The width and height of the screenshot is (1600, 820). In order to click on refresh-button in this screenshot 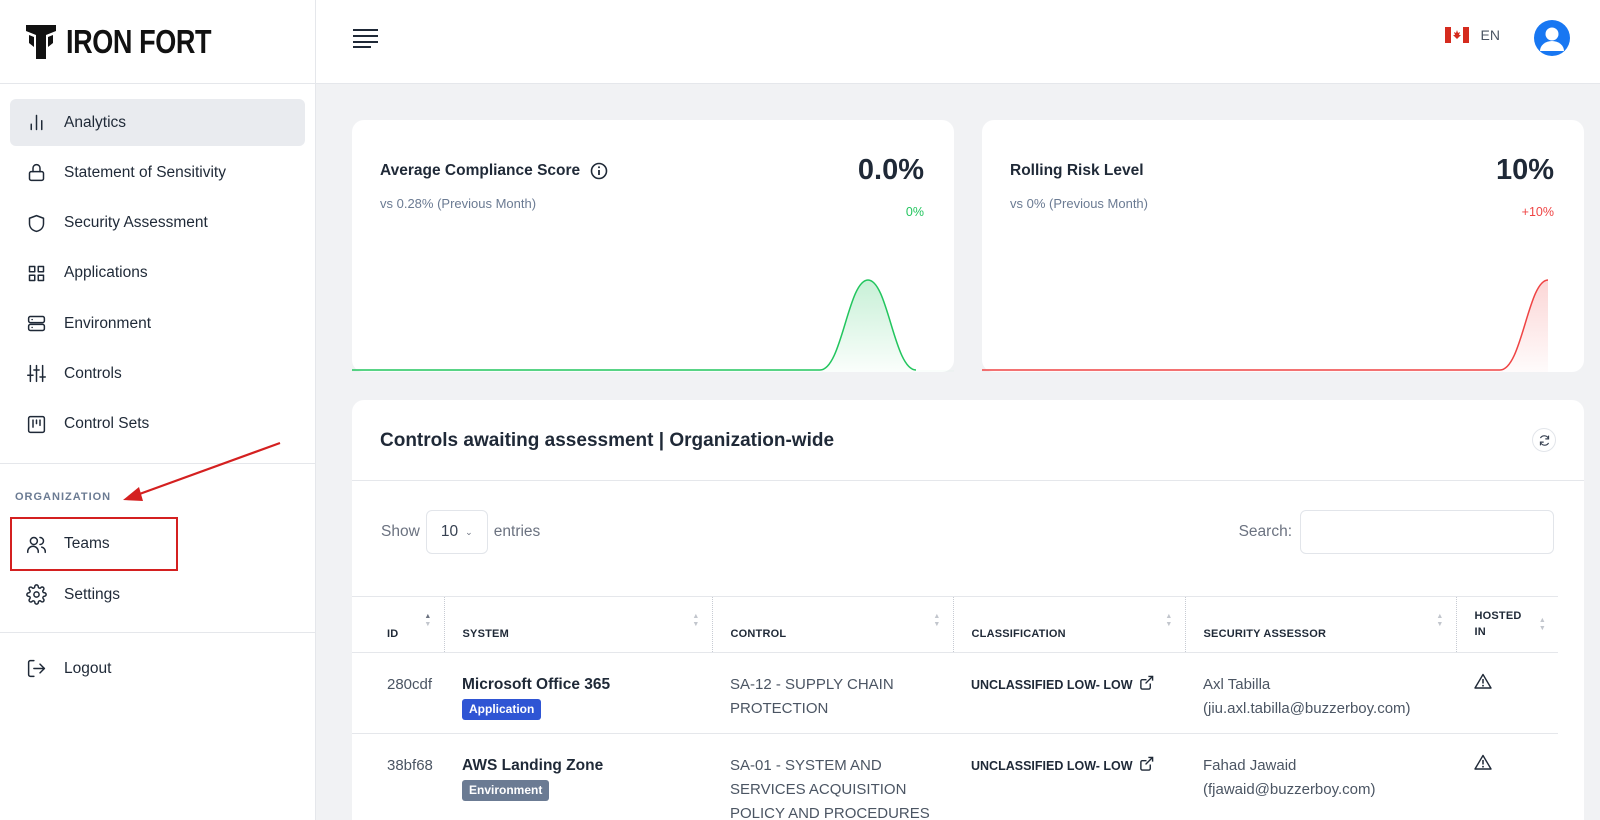, I will do `click(1544, 440)`.